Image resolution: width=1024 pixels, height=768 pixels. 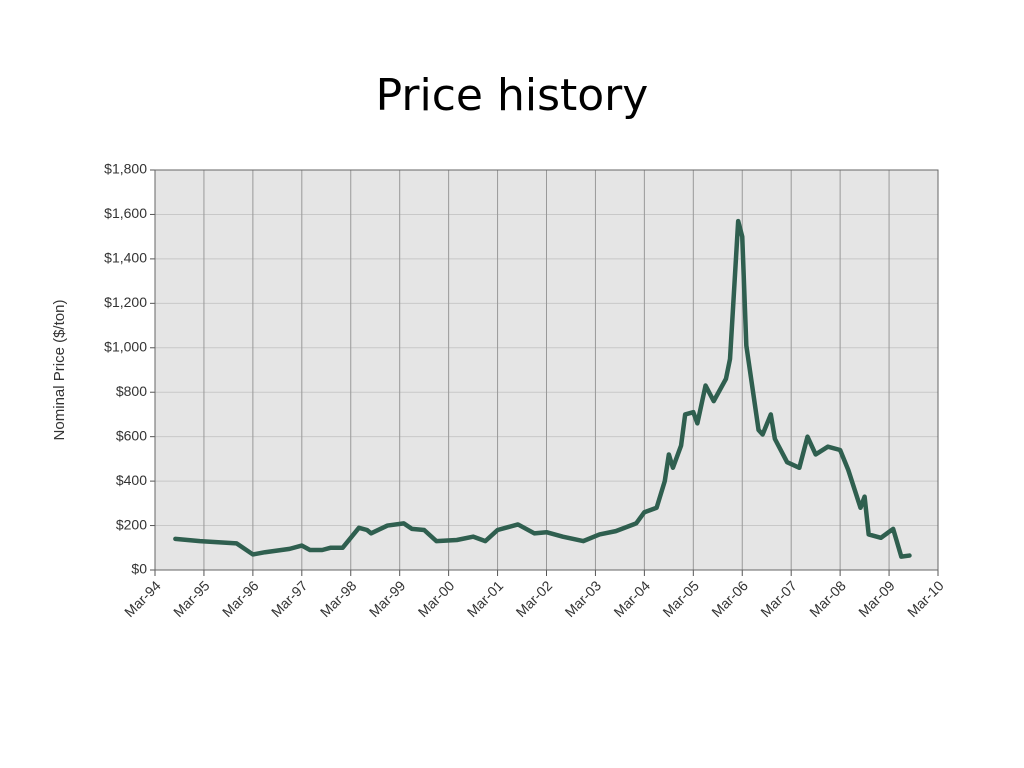 I want to click on x-tick-label: Mar-97, so click(x=289, y=598).